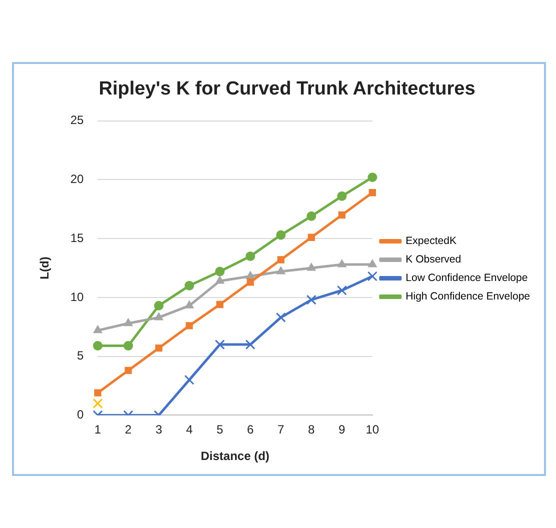  I want to click on x-tick-label: 7, so click(281, 429).